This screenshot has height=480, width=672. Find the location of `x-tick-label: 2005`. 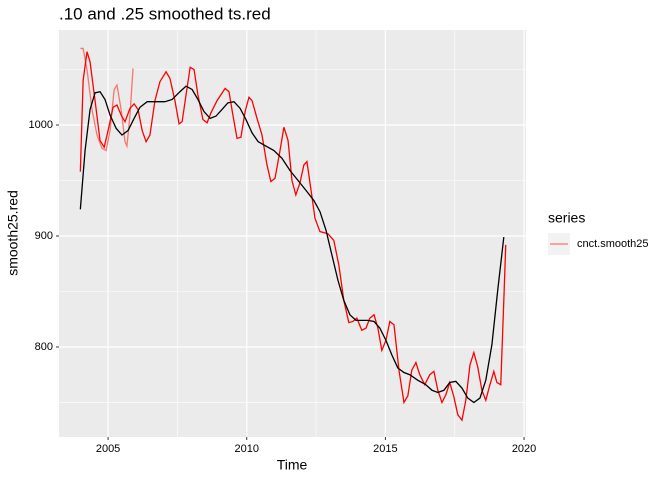

x-tick-label: 2005 is located at coordinates (108, 449).